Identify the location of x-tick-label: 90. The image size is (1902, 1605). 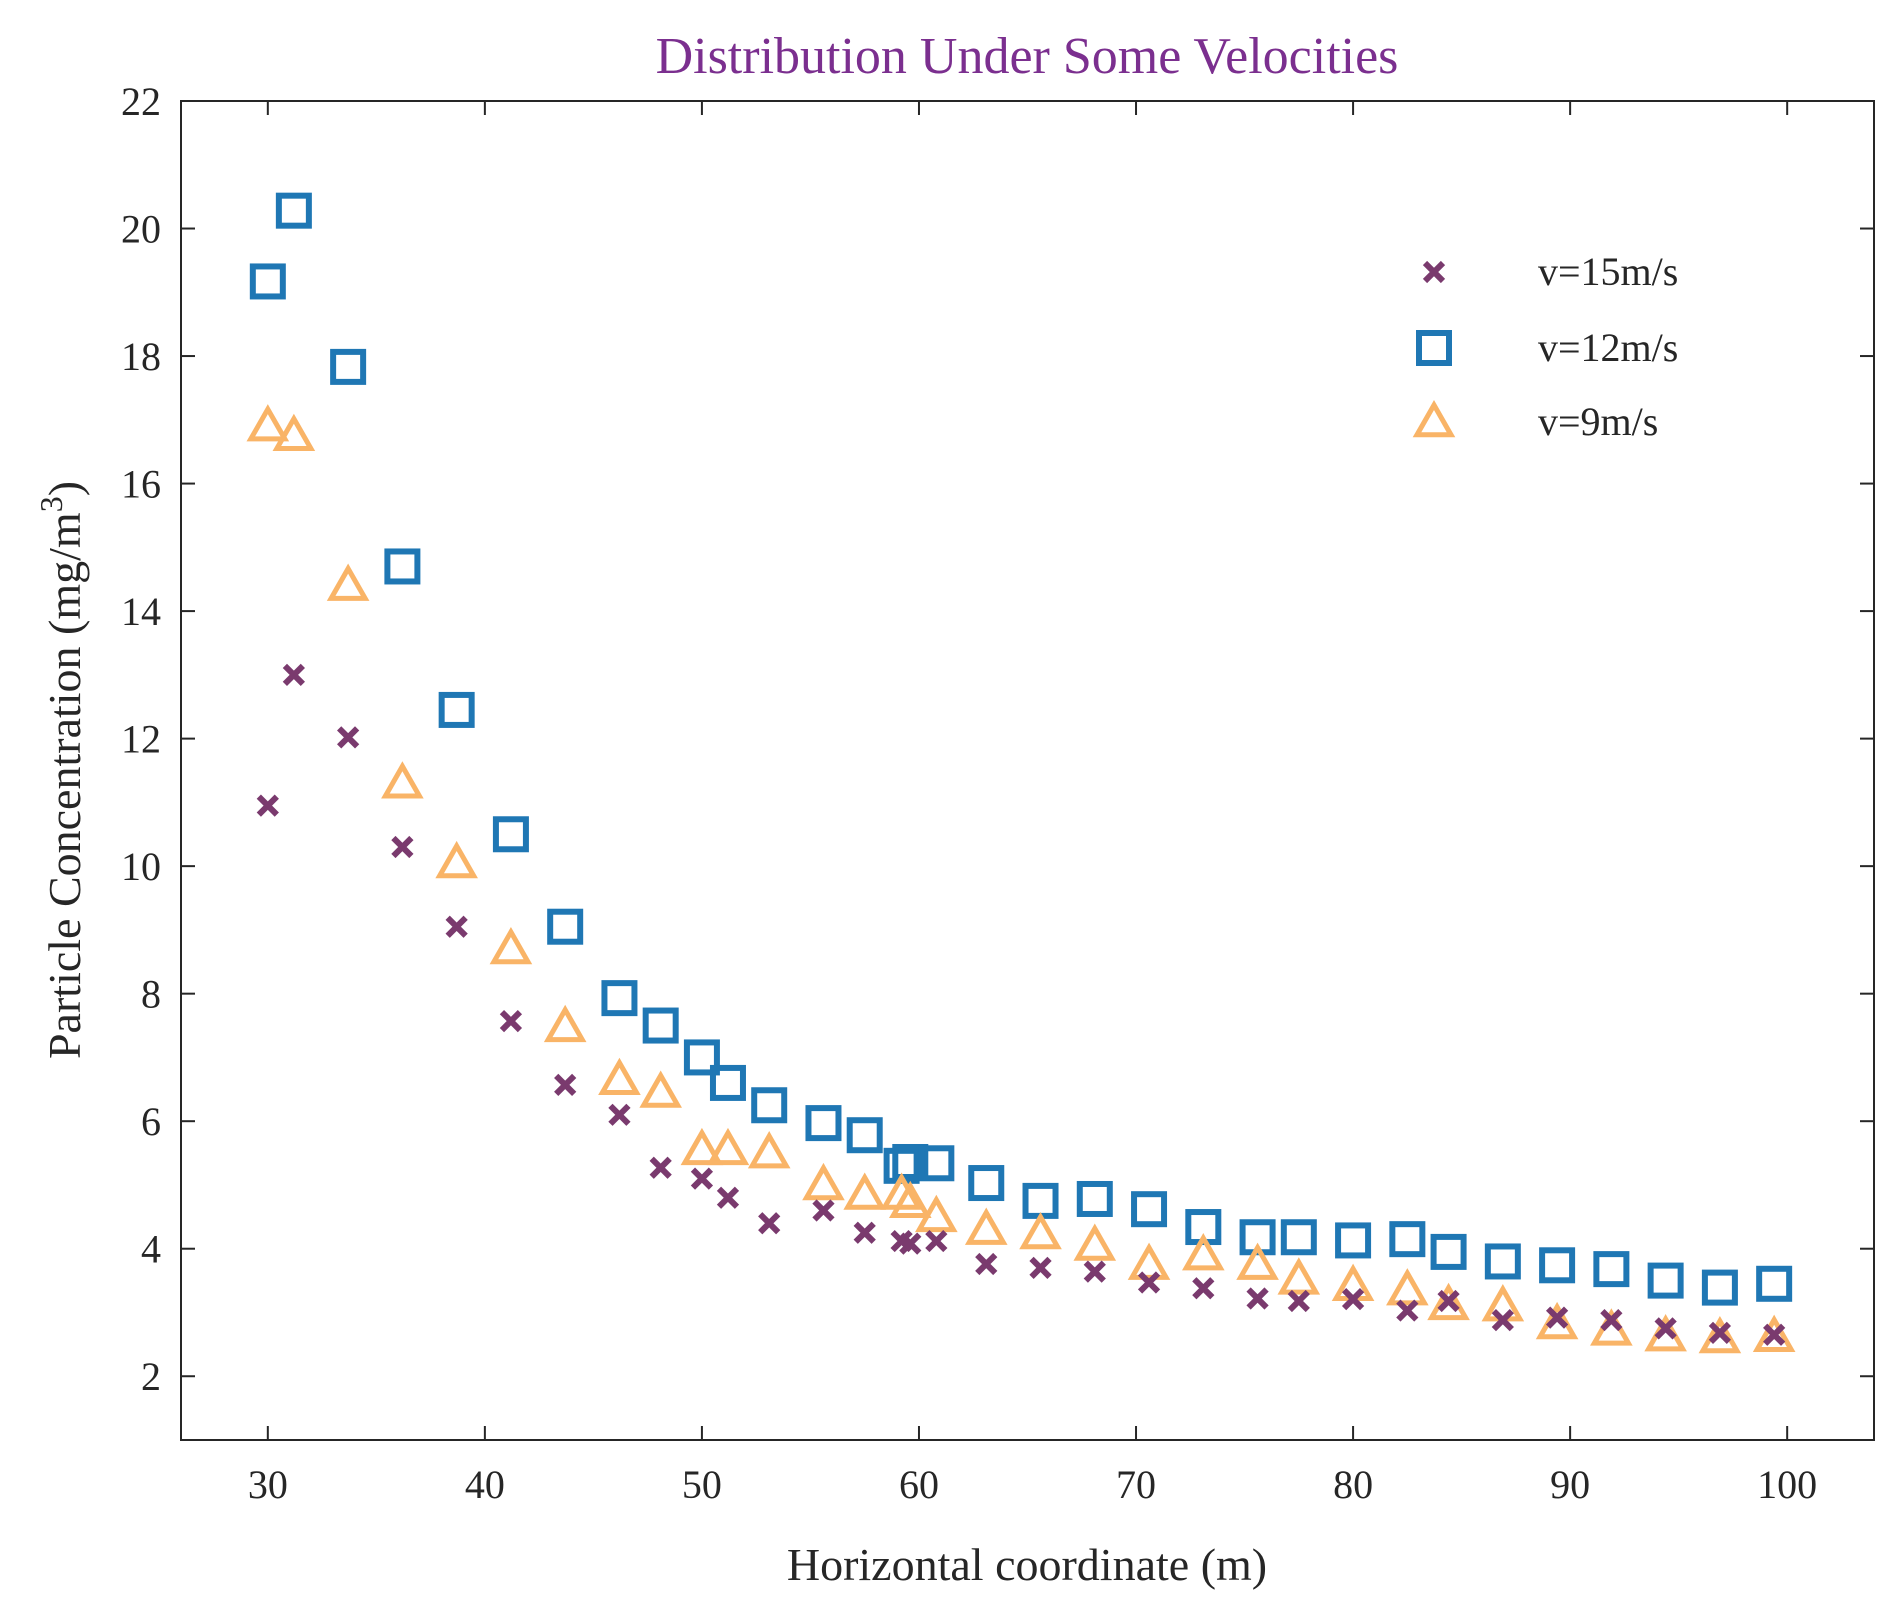
(1570, 1484).